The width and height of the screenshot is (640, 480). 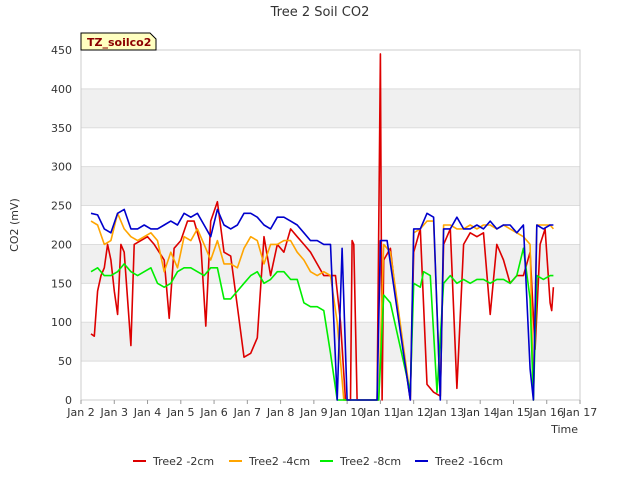 What do you see at coordinates (14, 225) in the screenshot?
I see `y-axis-label: CO2 (mV)` at bounding box center [14, 225].